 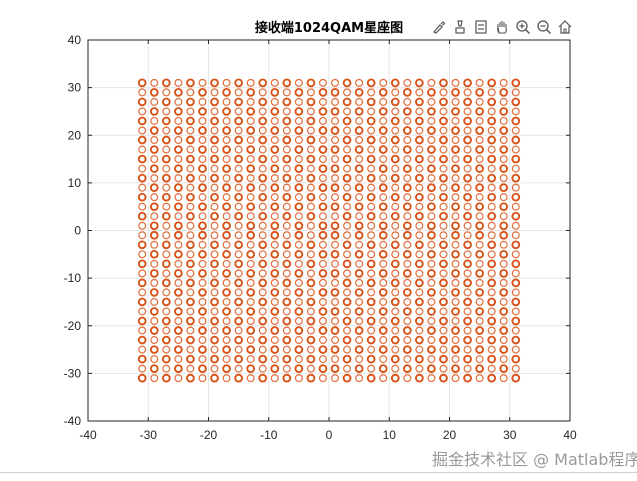 I want to click on data-cursor-icon, so click(x=481, y=27).